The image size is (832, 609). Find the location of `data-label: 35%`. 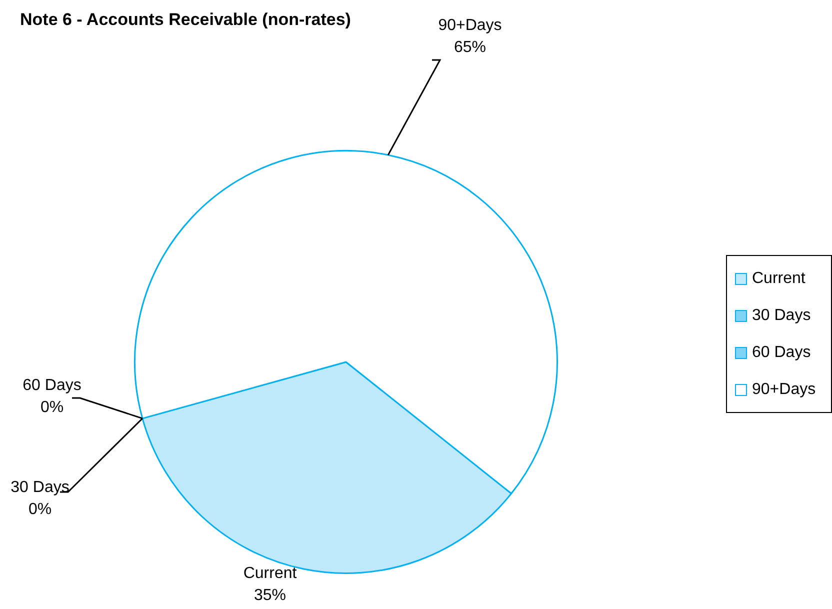

data-label: 35% is located at coordinates (270, 595).